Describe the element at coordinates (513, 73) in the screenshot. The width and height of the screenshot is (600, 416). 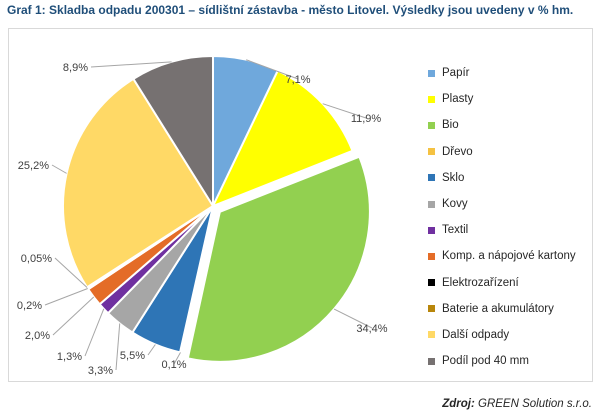
I see `legend-item: Papír` at that location.